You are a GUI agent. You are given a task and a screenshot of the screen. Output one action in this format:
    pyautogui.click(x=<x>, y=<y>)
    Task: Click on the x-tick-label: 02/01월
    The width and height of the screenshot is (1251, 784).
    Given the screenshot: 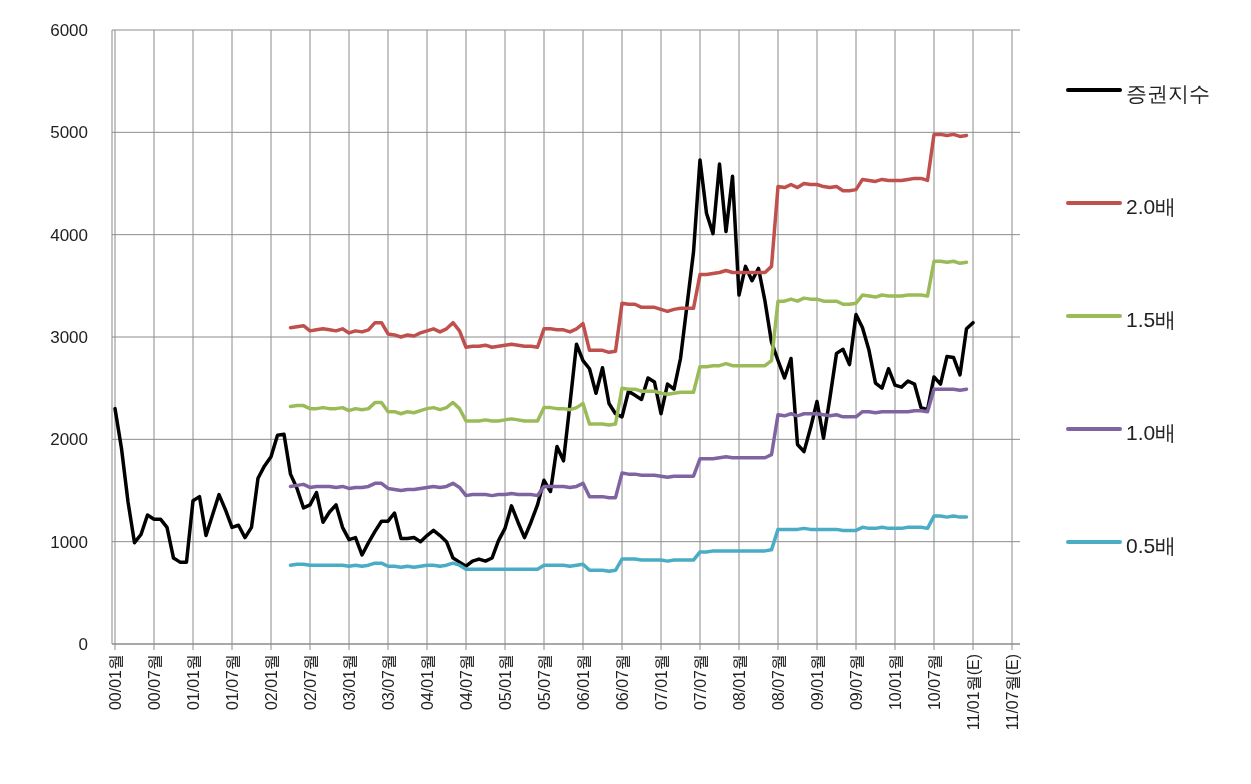 What is the action you would take?
    pyautogui.click(x=271, y=682)
    